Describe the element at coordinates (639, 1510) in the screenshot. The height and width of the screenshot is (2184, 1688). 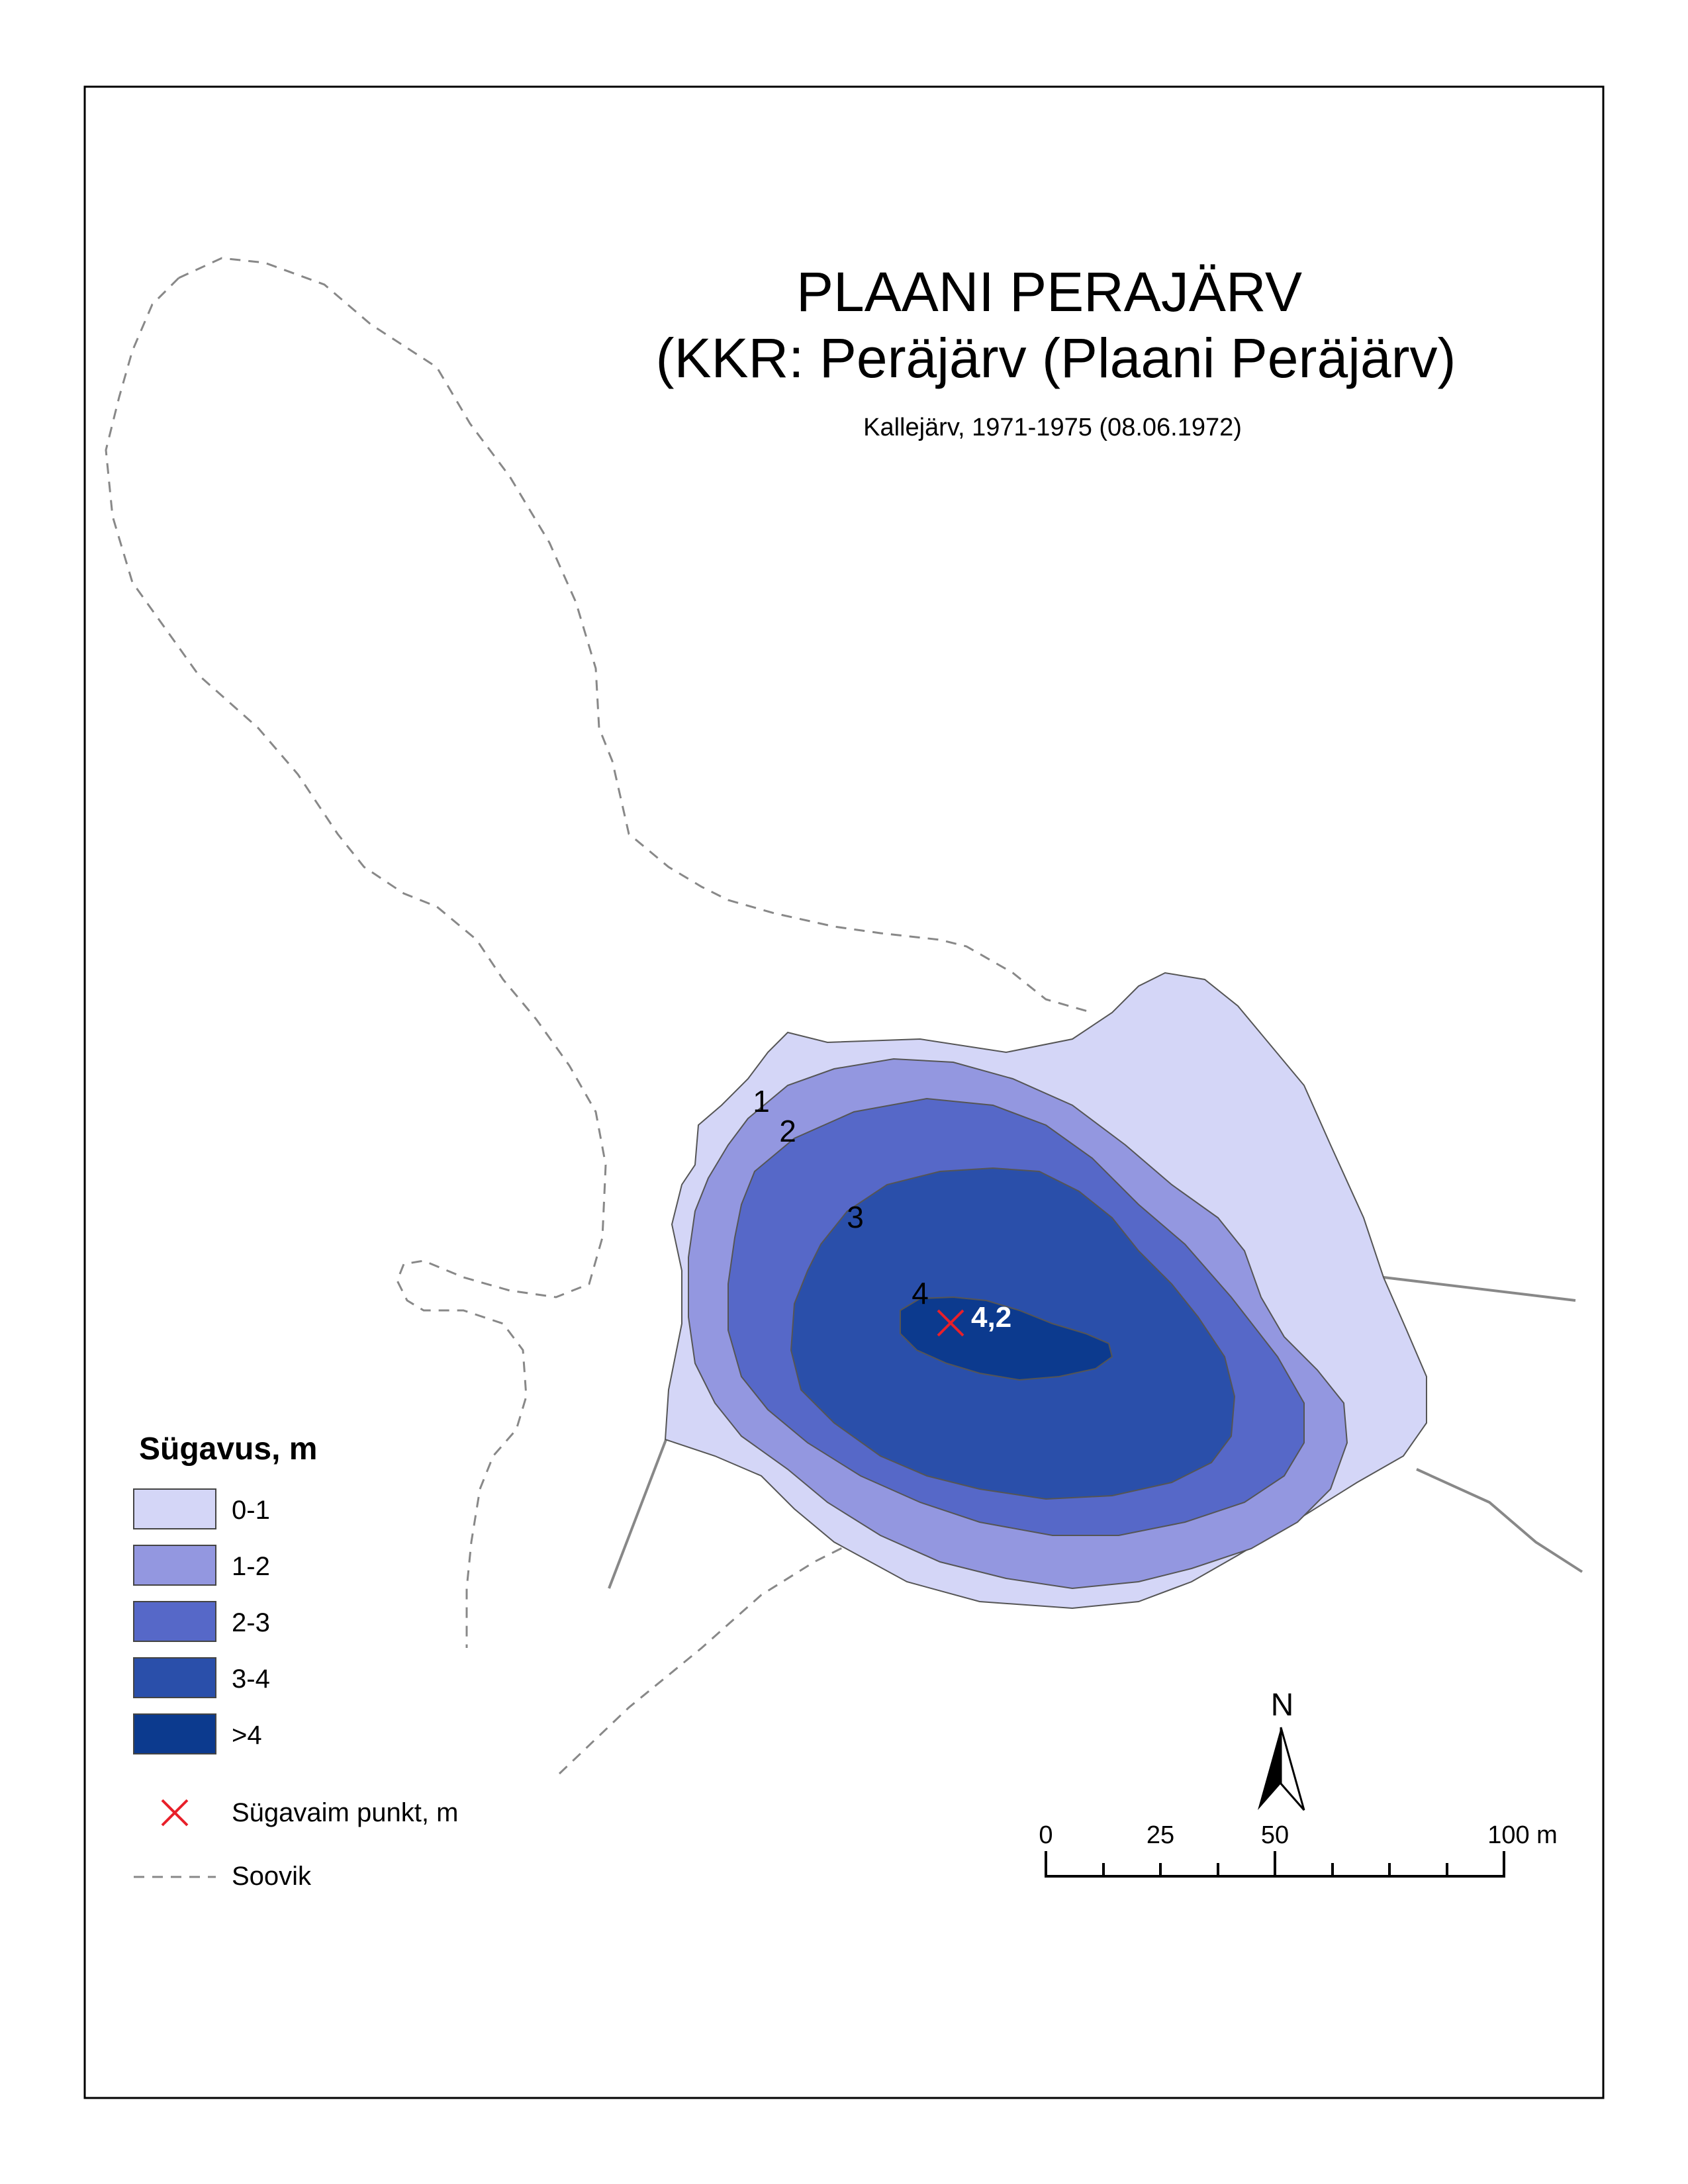
I see `outflow-stream-southwest` at that location.